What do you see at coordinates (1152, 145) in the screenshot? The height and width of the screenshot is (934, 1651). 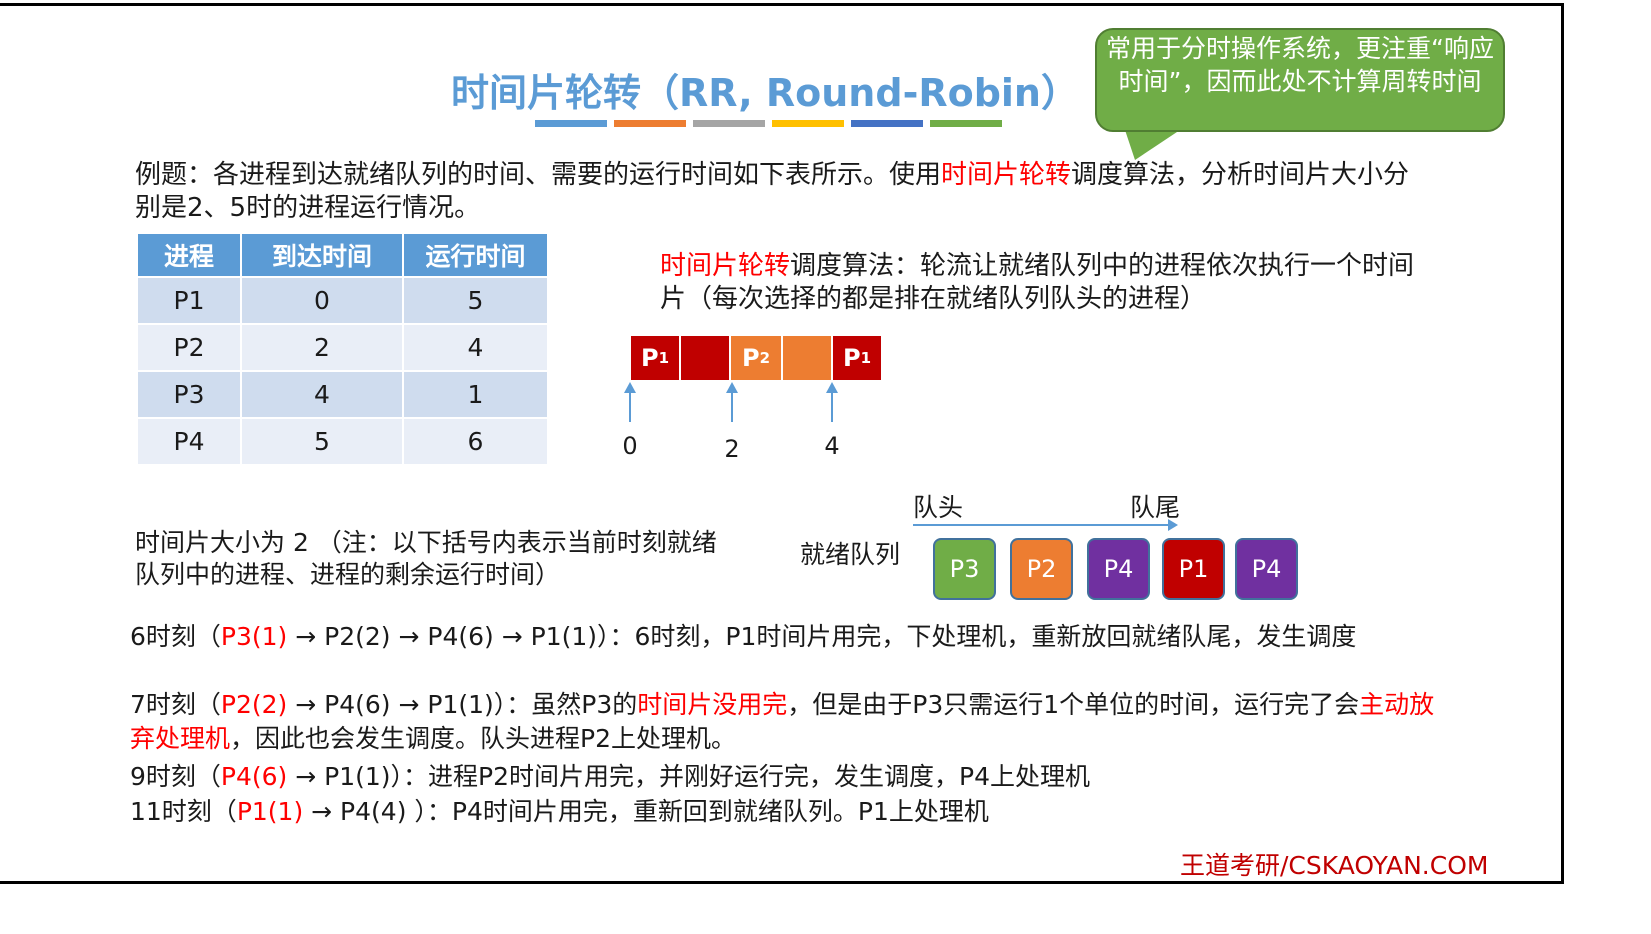 I see `callout-tail` at bounding box center [1152, 145].